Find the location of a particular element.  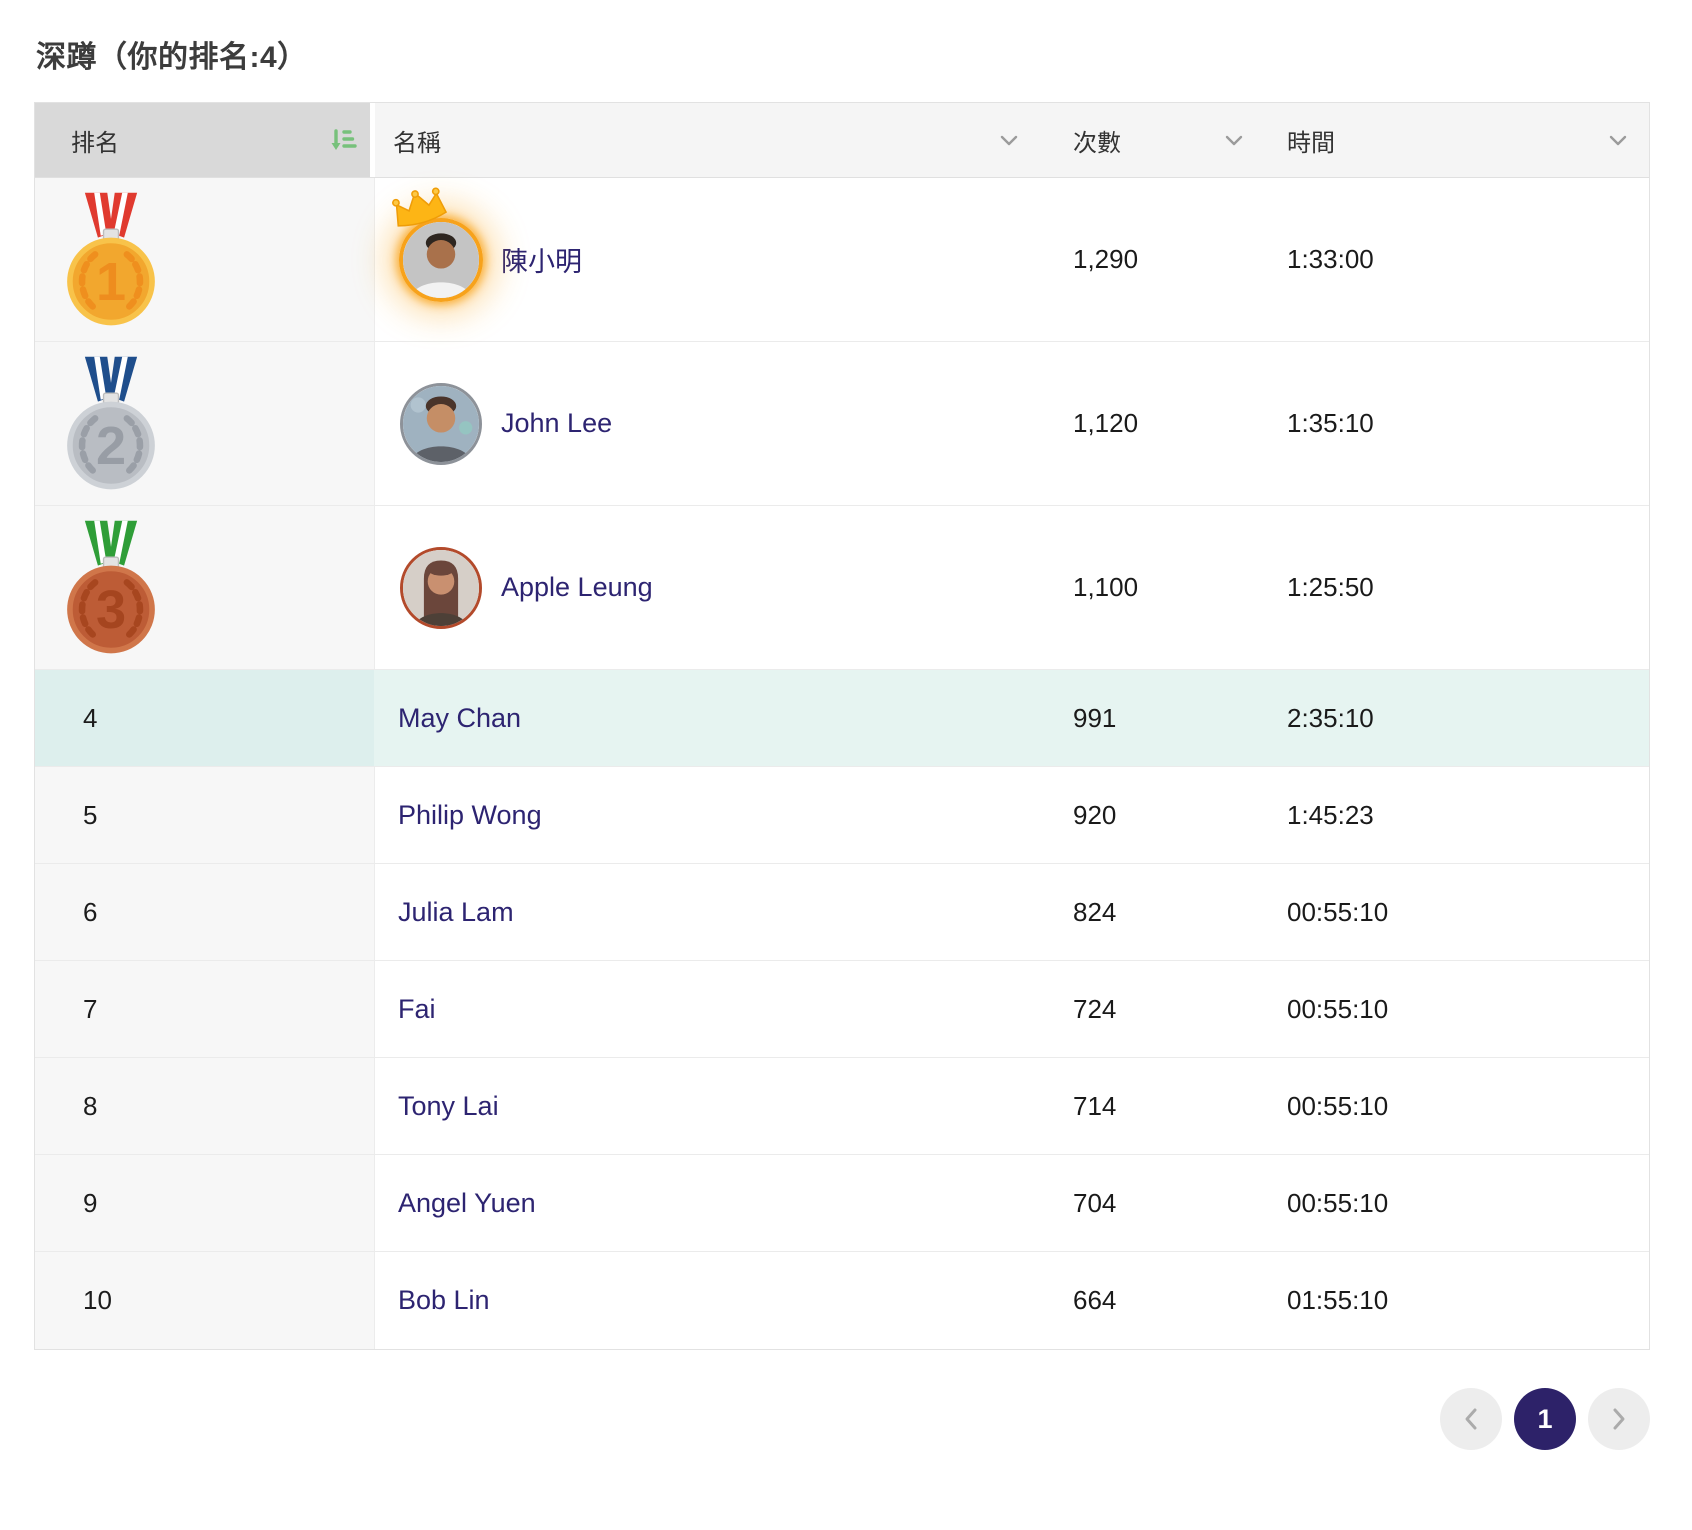

rank-value: 10 is located at coordinates (205, 1300).